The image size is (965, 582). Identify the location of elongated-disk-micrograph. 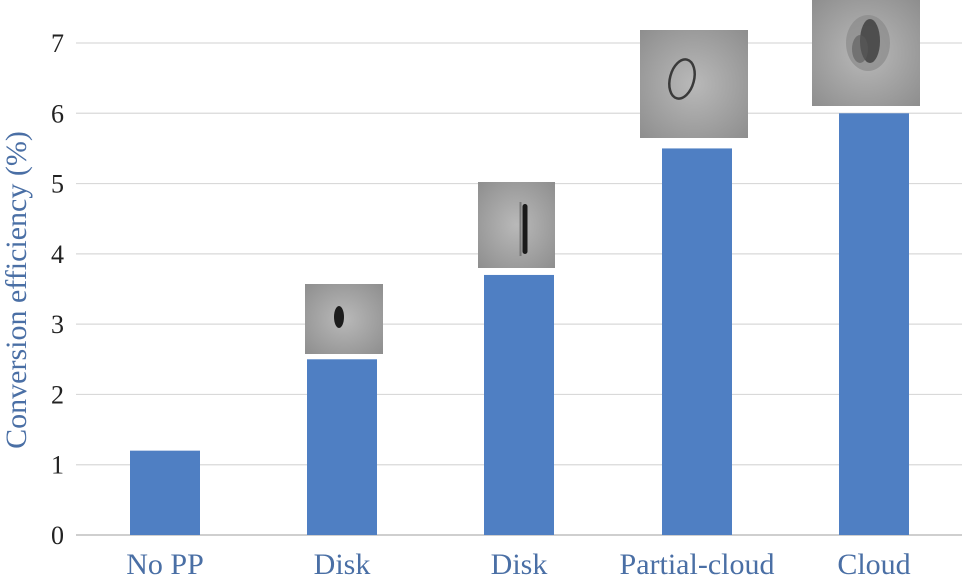
(516, 225).